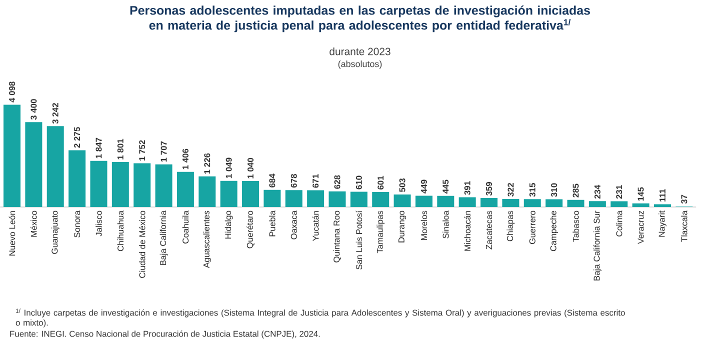 This screenshot has width=720, height=340. I want to click on data-label: 601, so click(381, 183).